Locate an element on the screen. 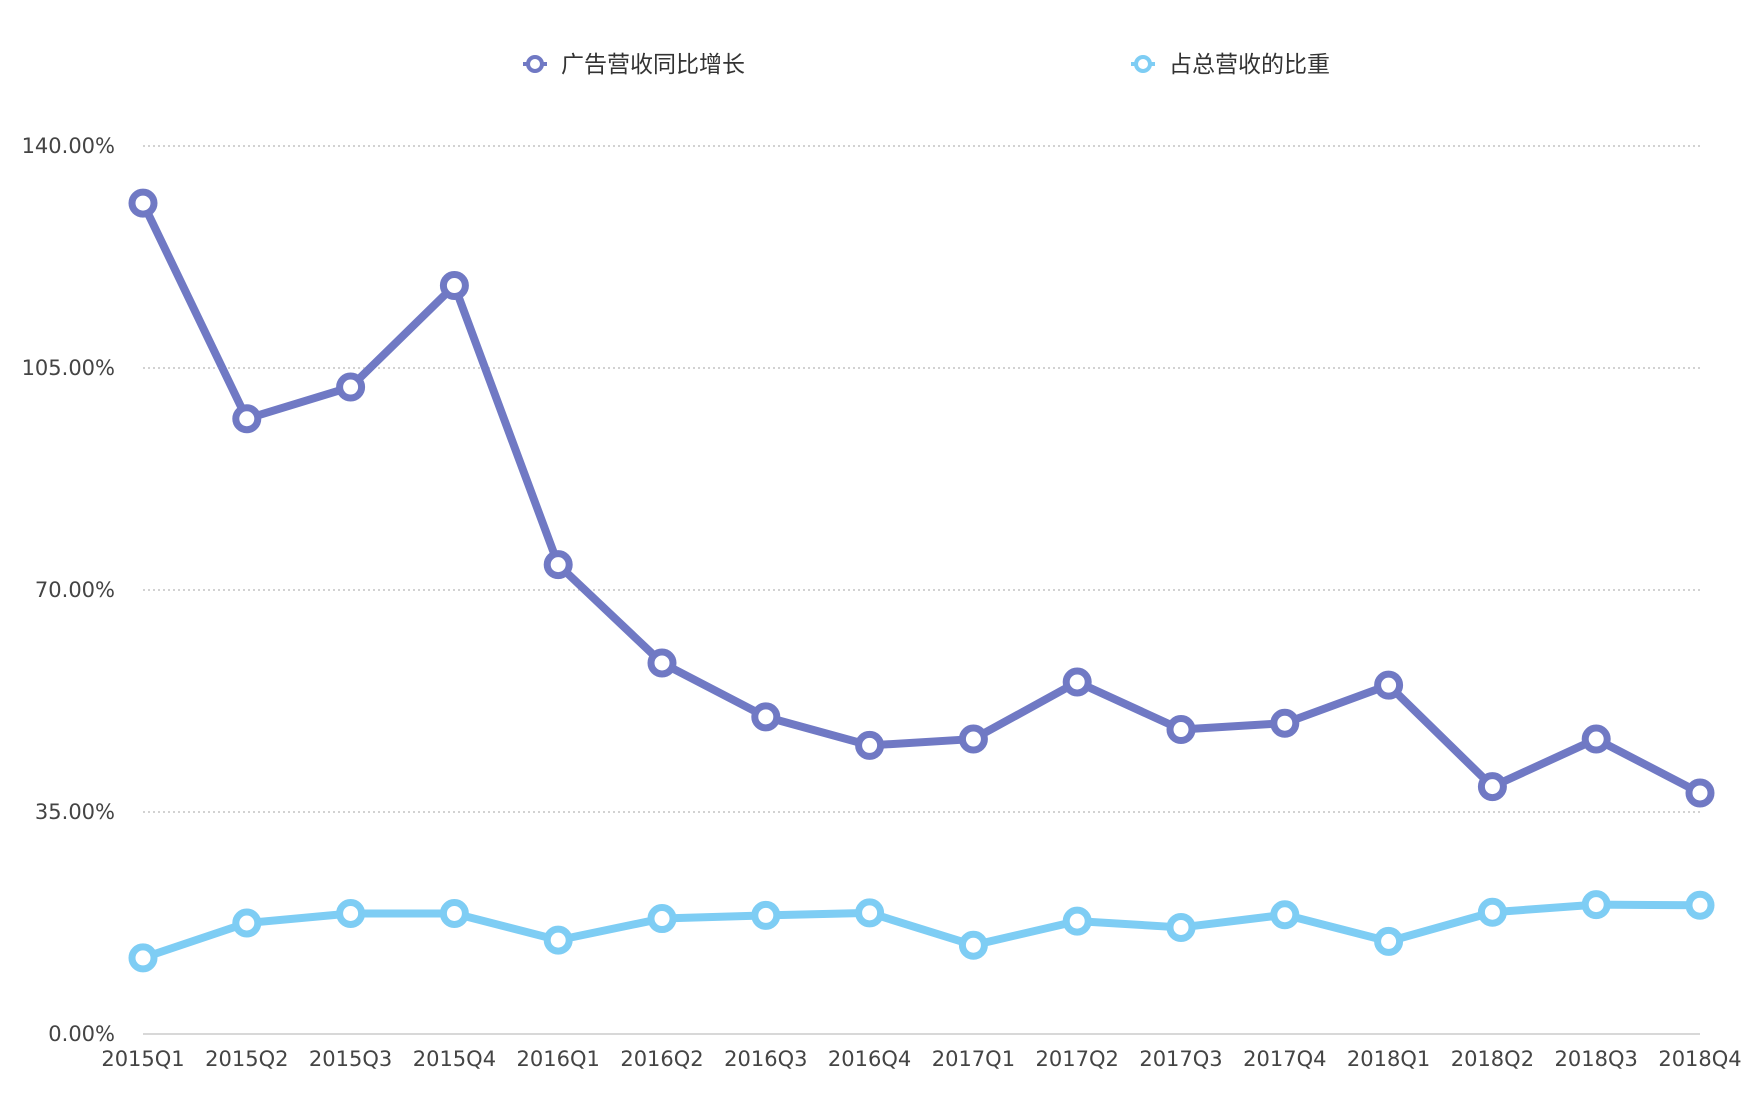 This screenshot has height=1110, width=1764. x-tick-label: 2017Q2 is located at coordinates (1077, 1059).